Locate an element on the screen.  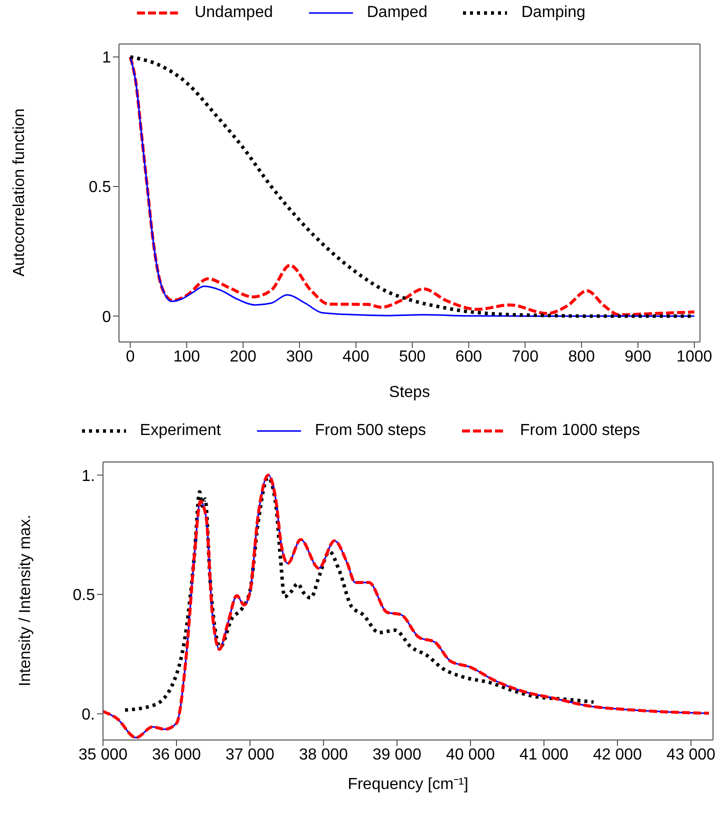
x-tick-label: 200 is located at coordinates (243, 357).